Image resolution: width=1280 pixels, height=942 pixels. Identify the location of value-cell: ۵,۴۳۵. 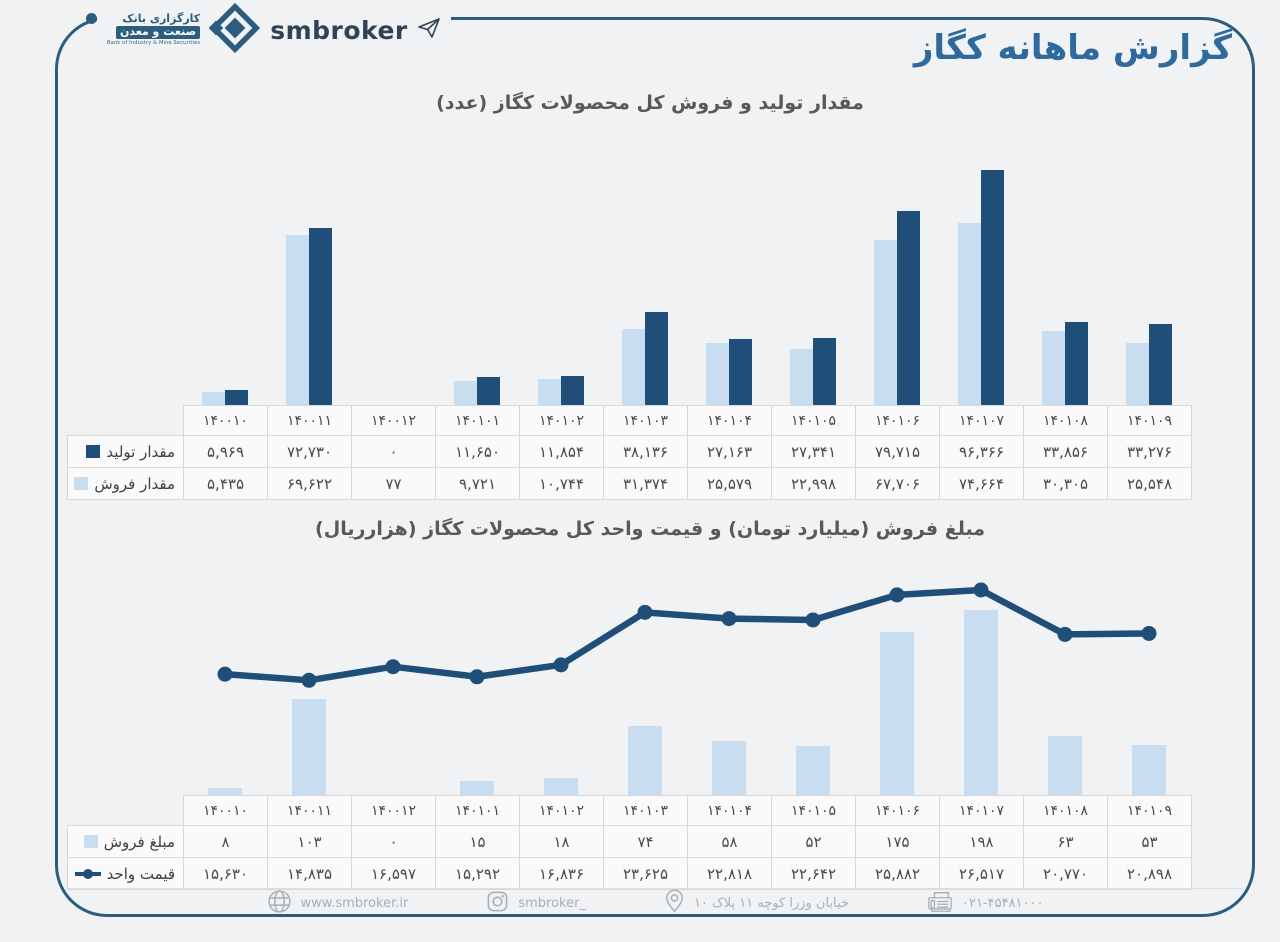
(225, 483).